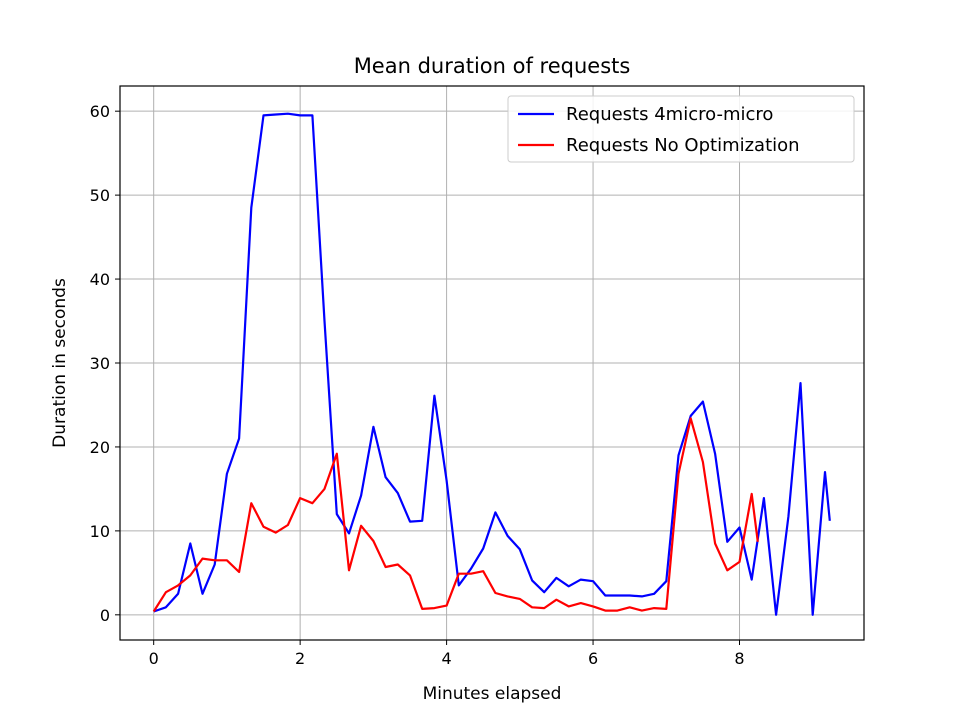  What do you see at coordinates (447, 658) in the screenshot?
I see `x-tick-label: 4` at bounding box center [447, 658].